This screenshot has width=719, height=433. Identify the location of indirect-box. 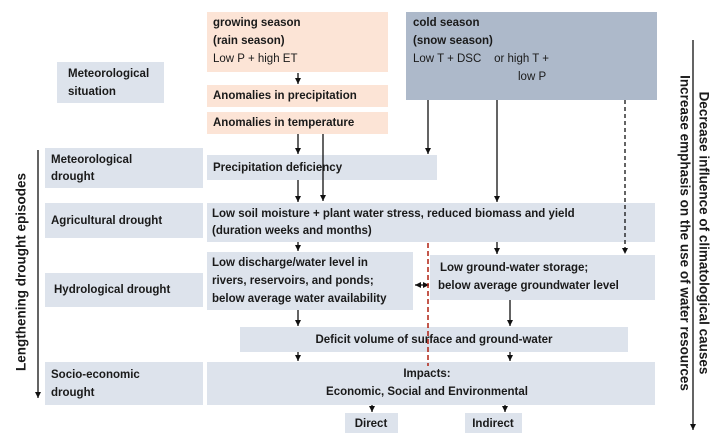
(493, 423).